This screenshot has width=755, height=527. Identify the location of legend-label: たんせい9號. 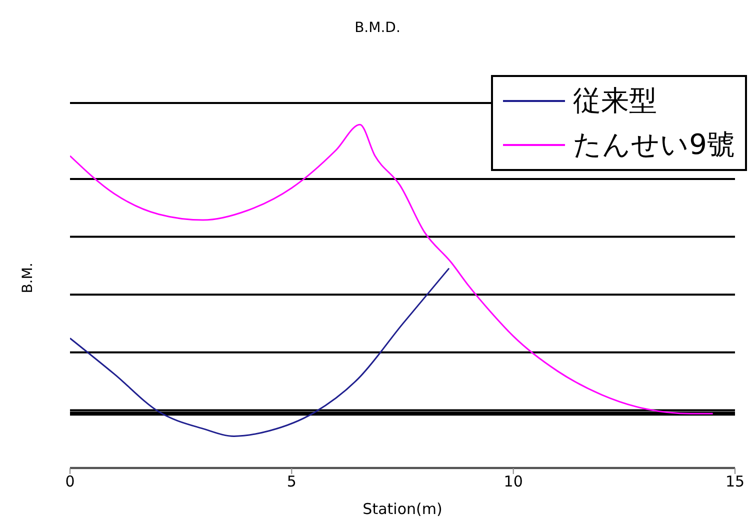
(654, 145).